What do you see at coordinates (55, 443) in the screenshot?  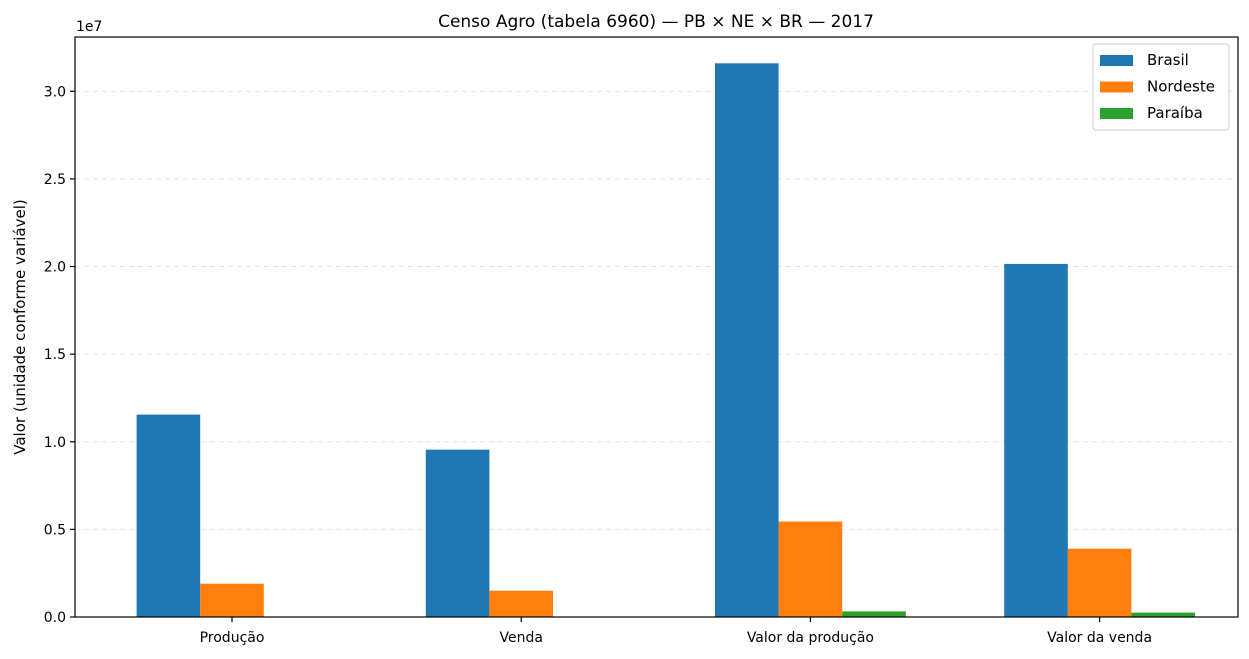 I see `y-tick-label: 1.0` at bounding box center [55, 443].